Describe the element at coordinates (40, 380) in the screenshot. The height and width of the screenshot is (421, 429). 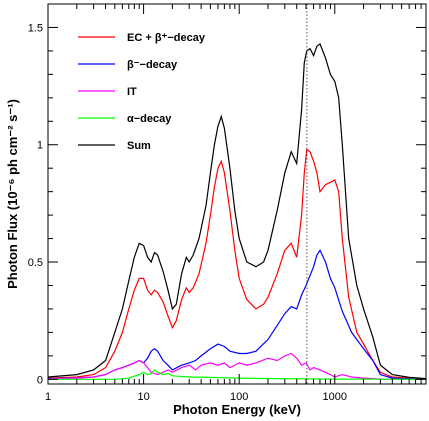
I see `y-tick-label-0: 0` at that location.